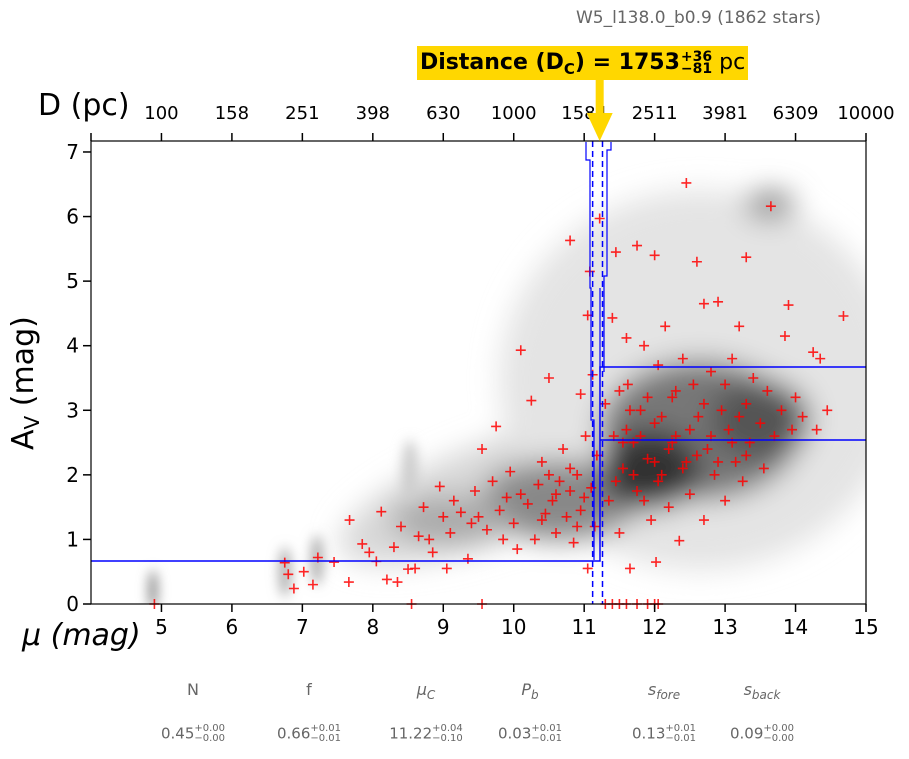  What do you see at coordinates (443, 627) in the screenshot?
I see `x-tick-label: 9` at bounding box center [443, 627].